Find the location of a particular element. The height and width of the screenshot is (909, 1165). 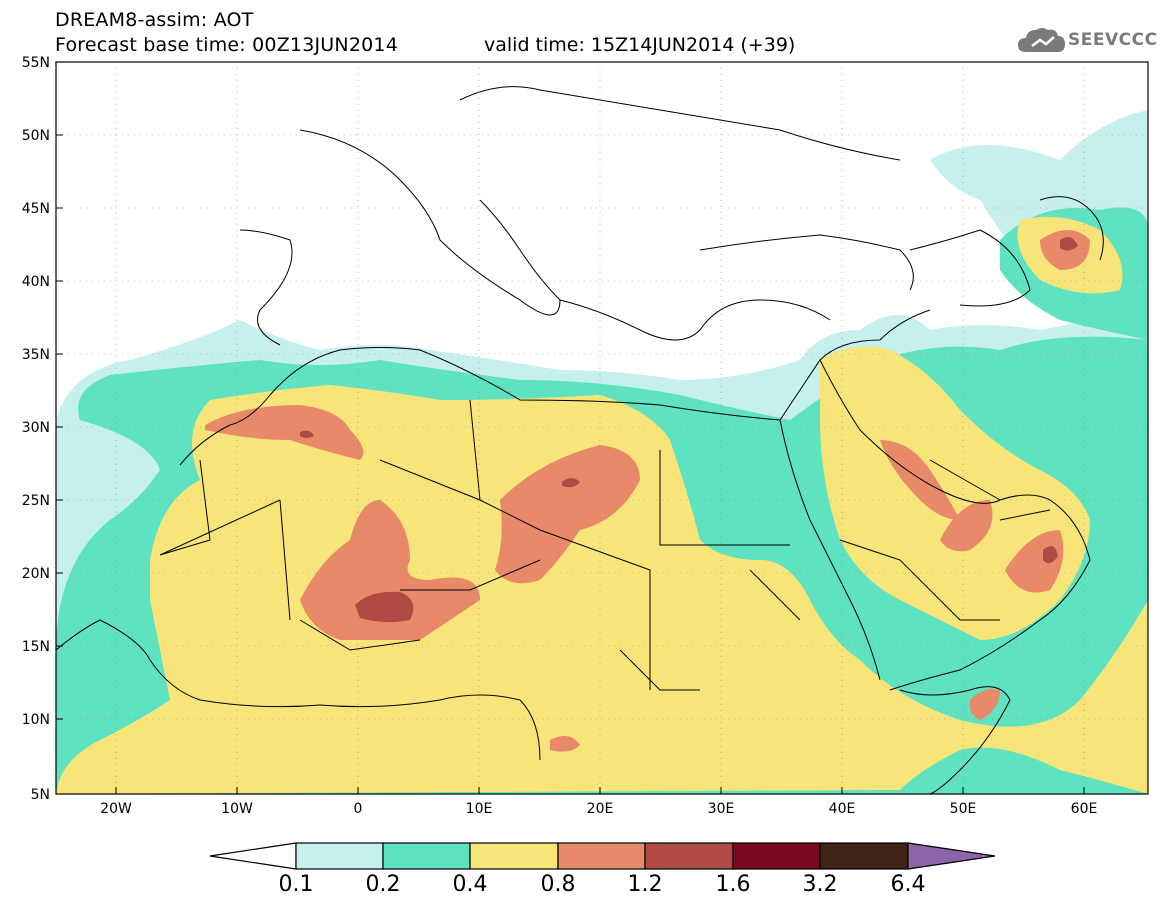

colorbar-label: 0.1 is located at coordinates (296, 884).